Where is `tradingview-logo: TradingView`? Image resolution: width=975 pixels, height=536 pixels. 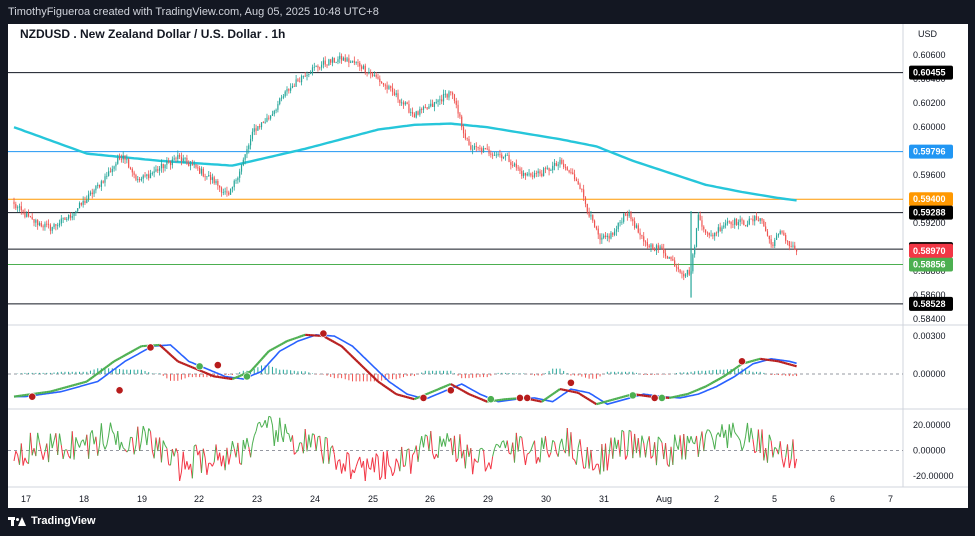 tradingview-logo: TradingView is located at coordinates (52, 521).